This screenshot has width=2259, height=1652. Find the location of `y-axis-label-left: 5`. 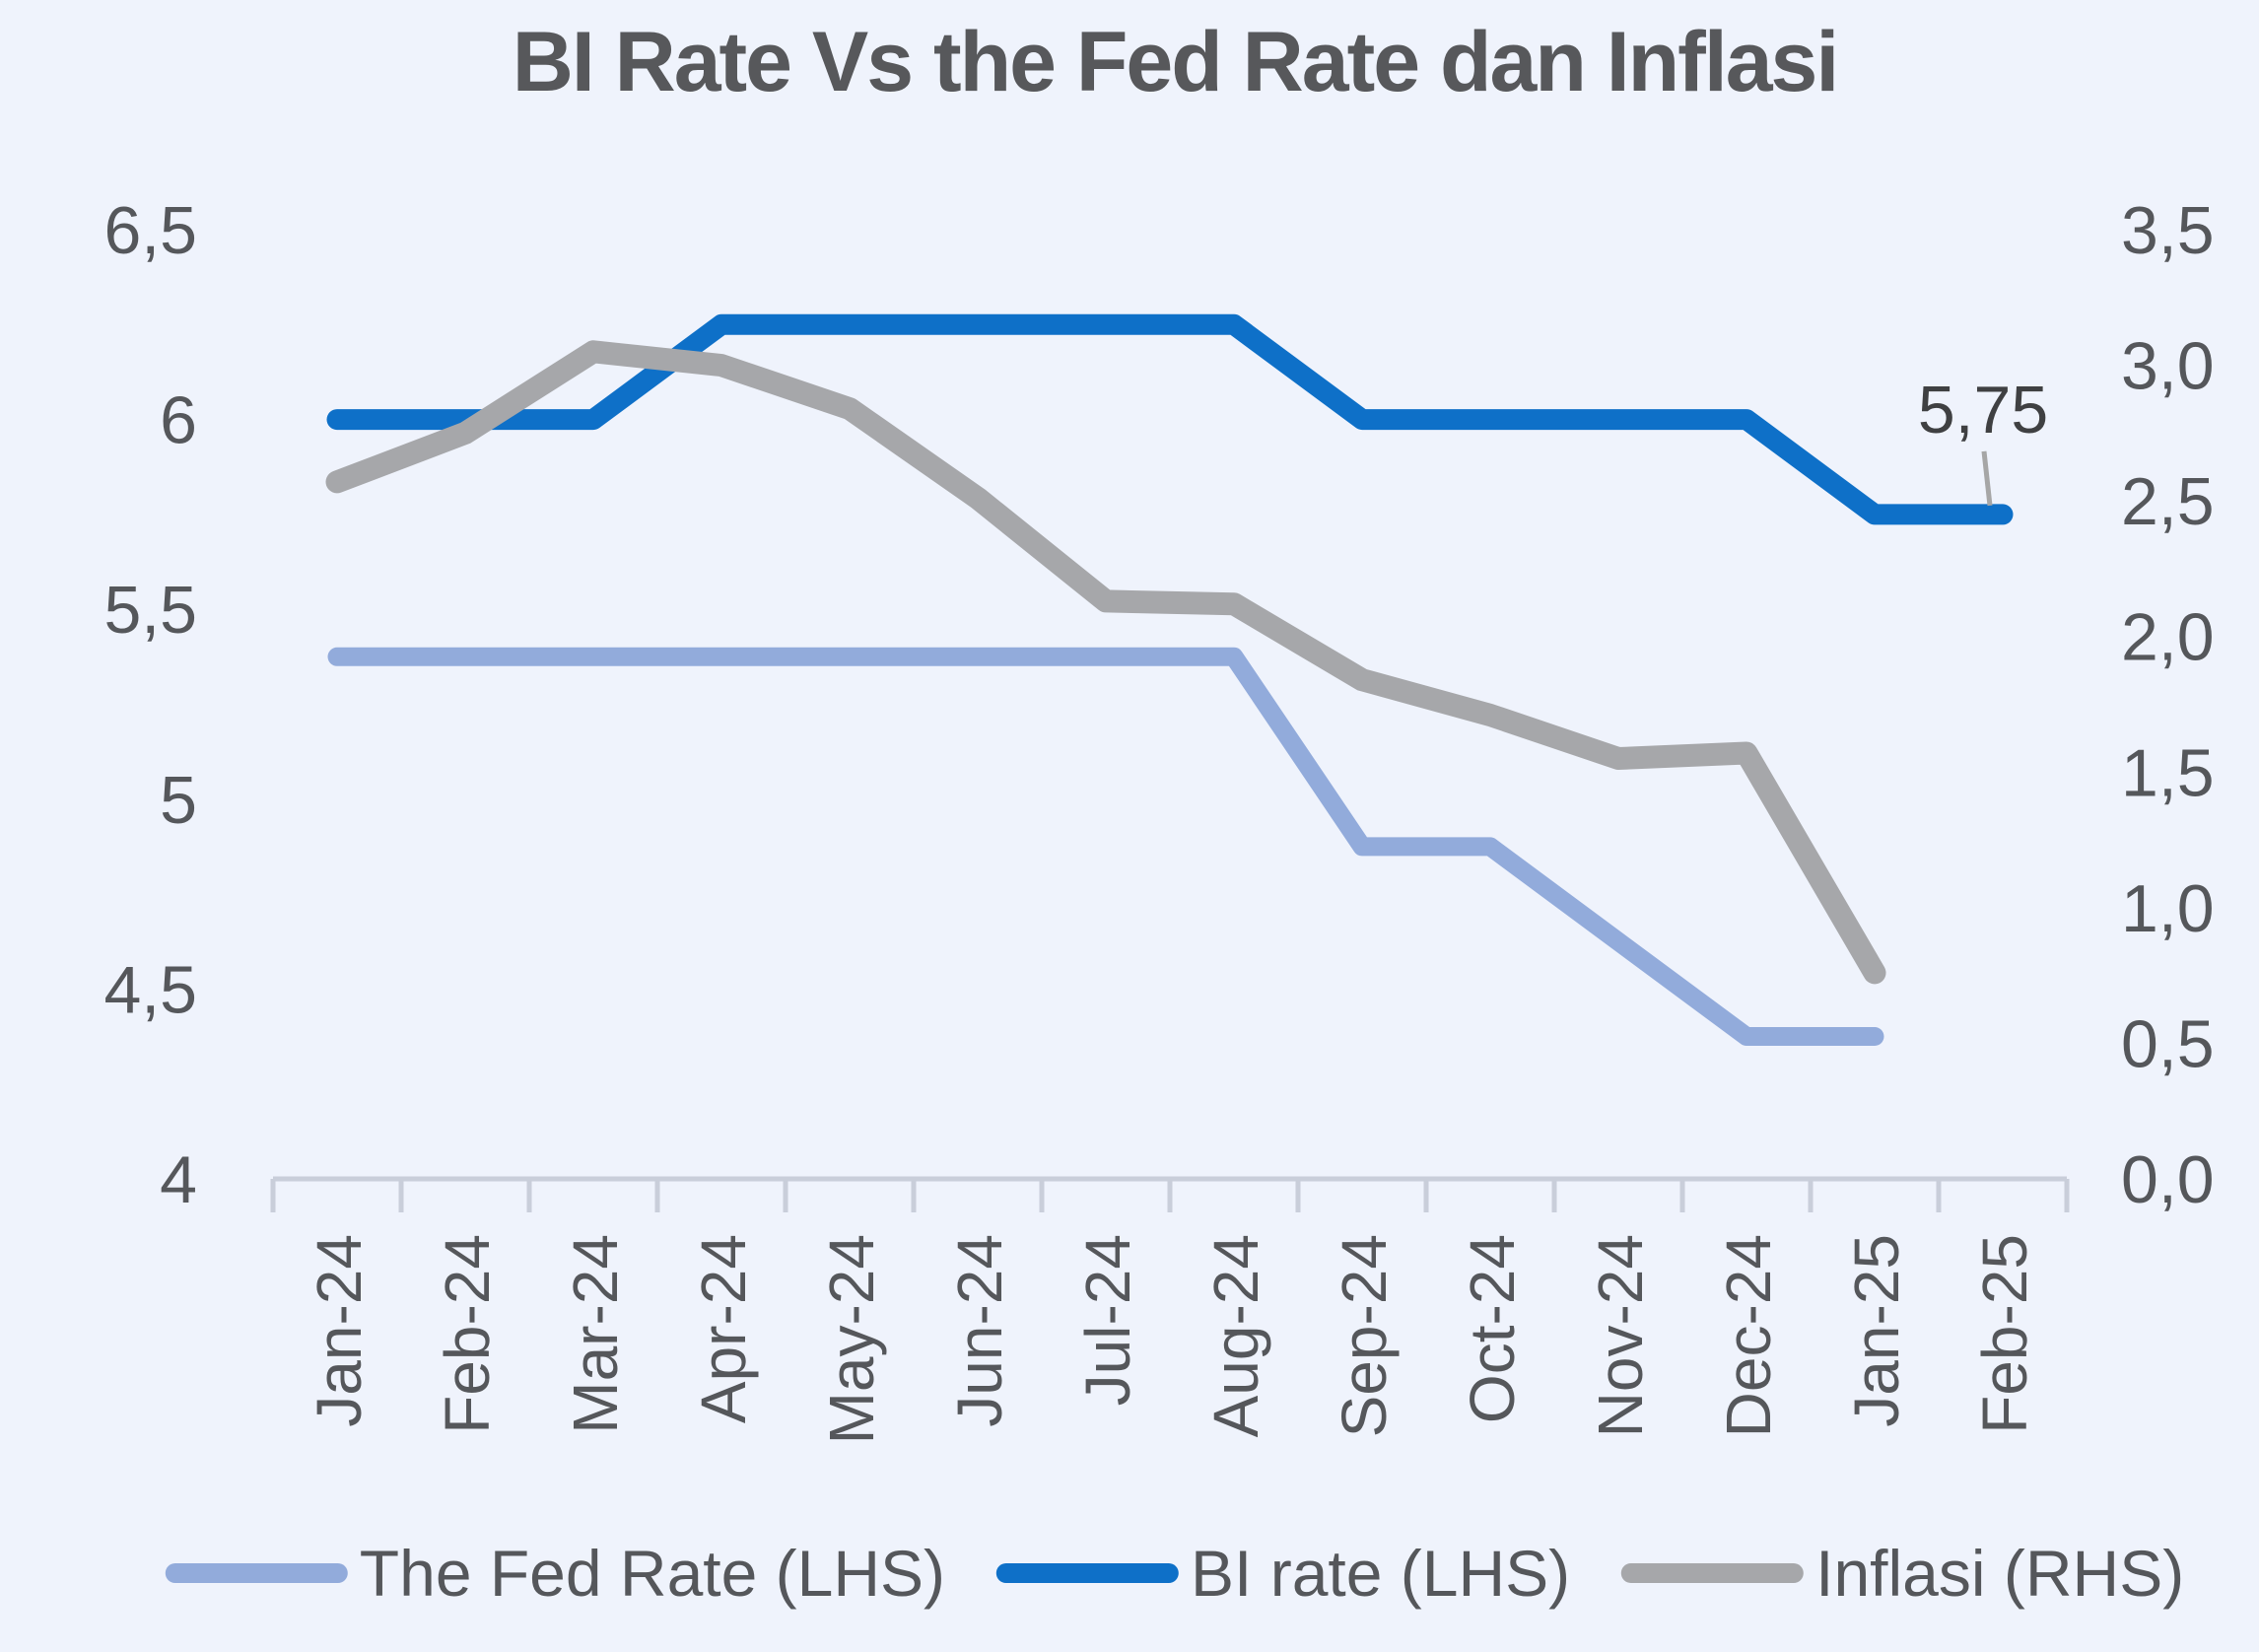

y-axis-label-left: 5 is located at coordinates (178, 800).